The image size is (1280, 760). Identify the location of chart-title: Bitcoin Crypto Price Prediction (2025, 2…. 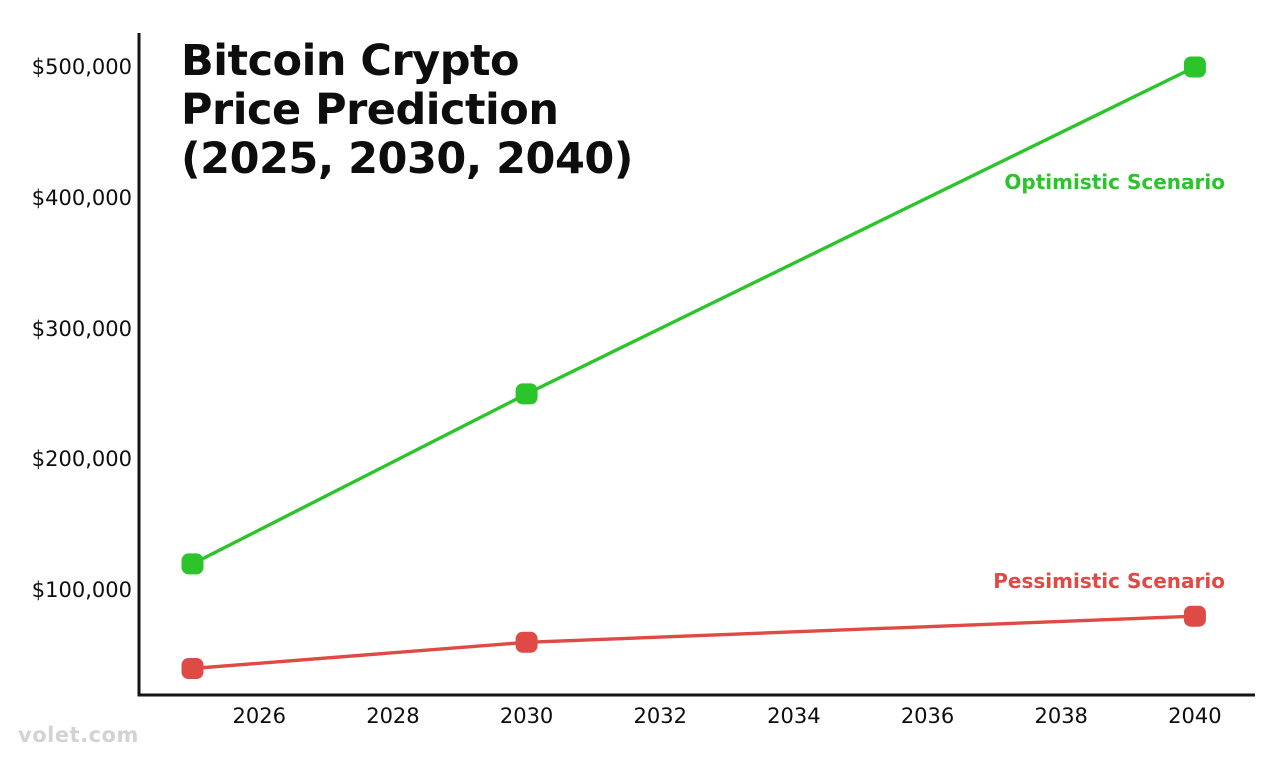
(407, 110).